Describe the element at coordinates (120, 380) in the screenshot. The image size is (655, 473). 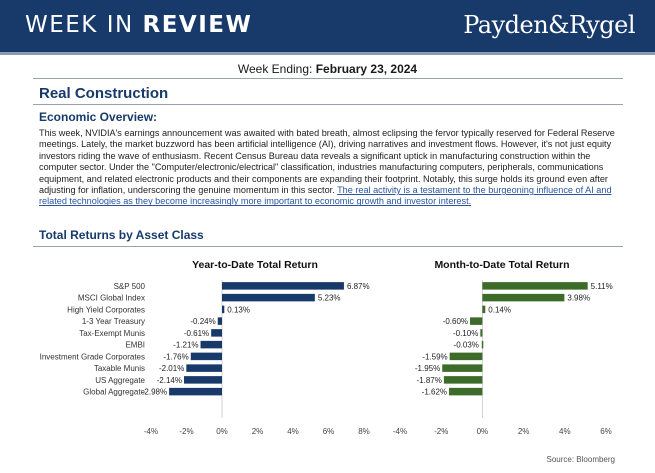
I see `category-label: US Aggregate` at that location.